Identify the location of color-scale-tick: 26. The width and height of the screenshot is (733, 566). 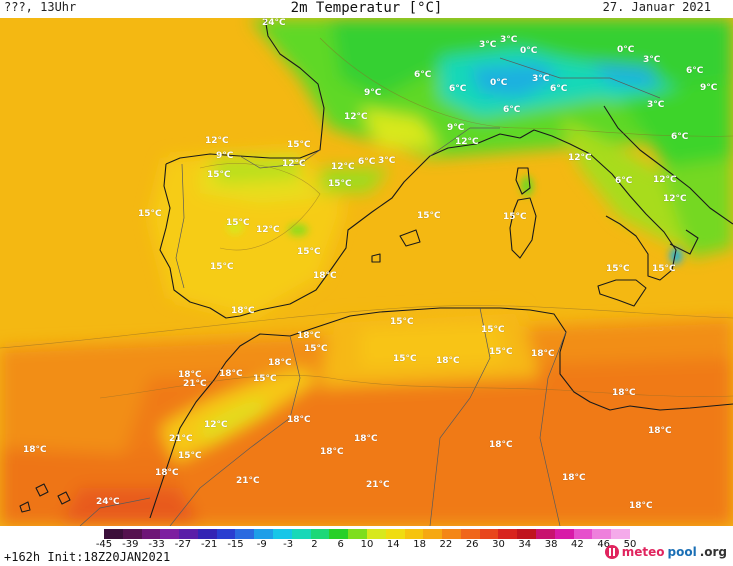
(472, 544).